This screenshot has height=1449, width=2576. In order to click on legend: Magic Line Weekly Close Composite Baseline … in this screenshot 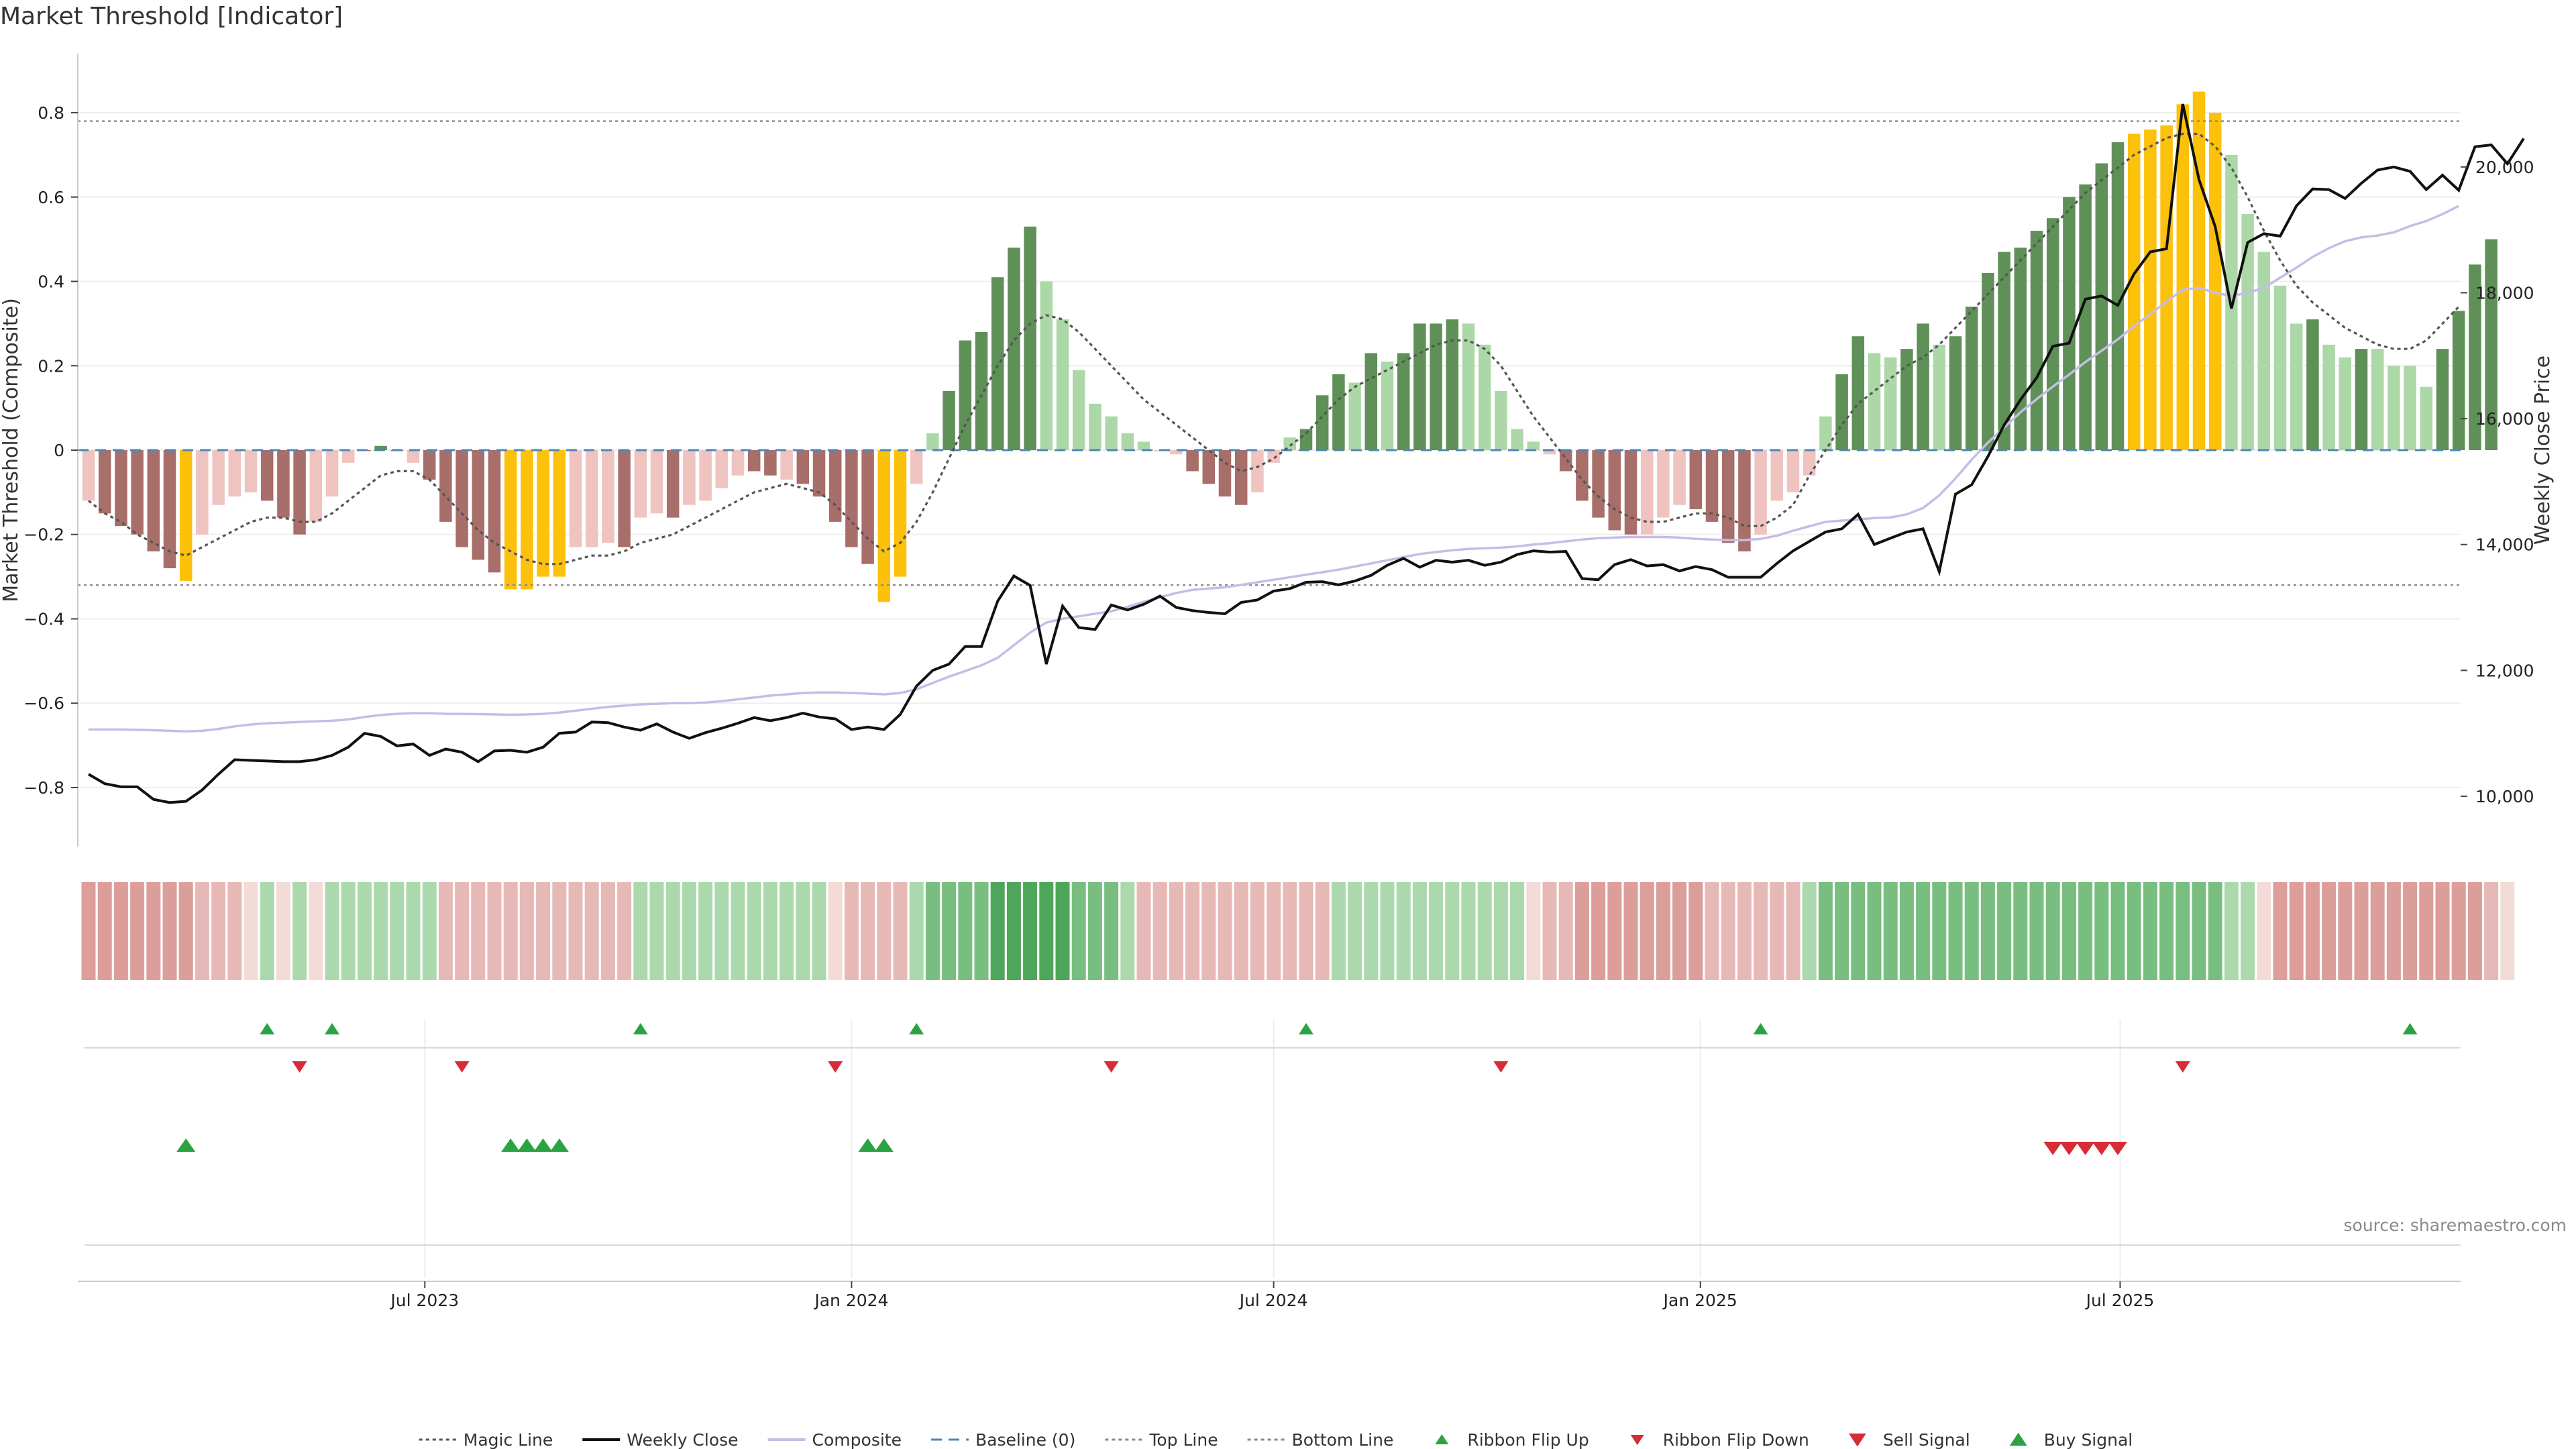, I will do `click(1276, 1439)`.